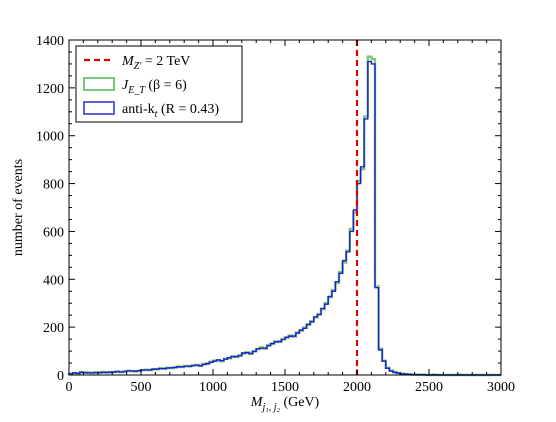  Describe the element at coordinates (154, 87) in the screenshot. I see `legend-label-jet: JE_T (β = 6)` at that location.